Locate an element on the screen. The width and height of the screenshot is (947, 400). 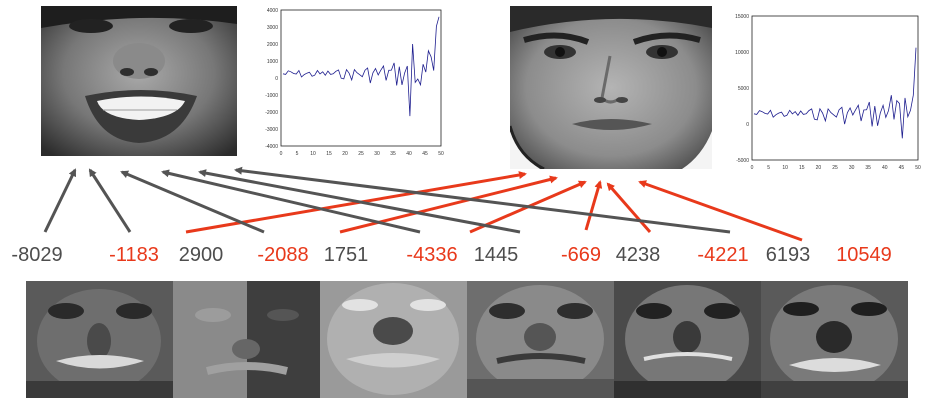
y-tick-label: -4000 is located at coordinates (271, 147).